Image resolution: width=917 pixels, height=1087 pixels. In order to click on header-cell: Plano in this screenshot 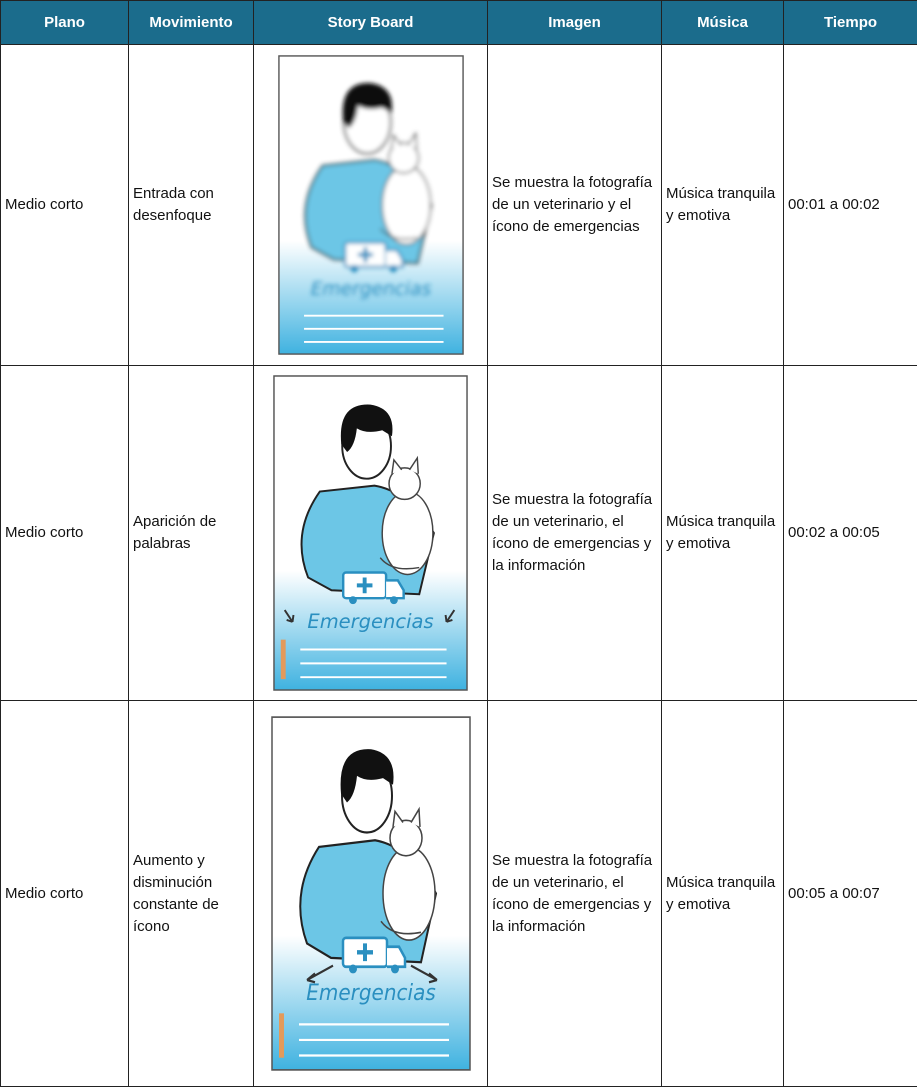, I will do `click(65, 23)`.